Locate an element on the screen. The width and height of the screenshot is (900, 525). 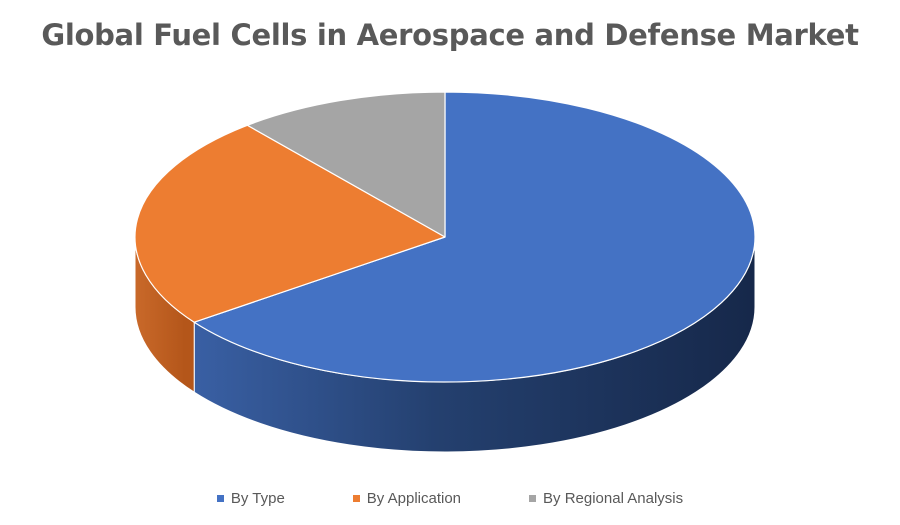
legend-swatch-by-application is located at coordinates (356, 498).